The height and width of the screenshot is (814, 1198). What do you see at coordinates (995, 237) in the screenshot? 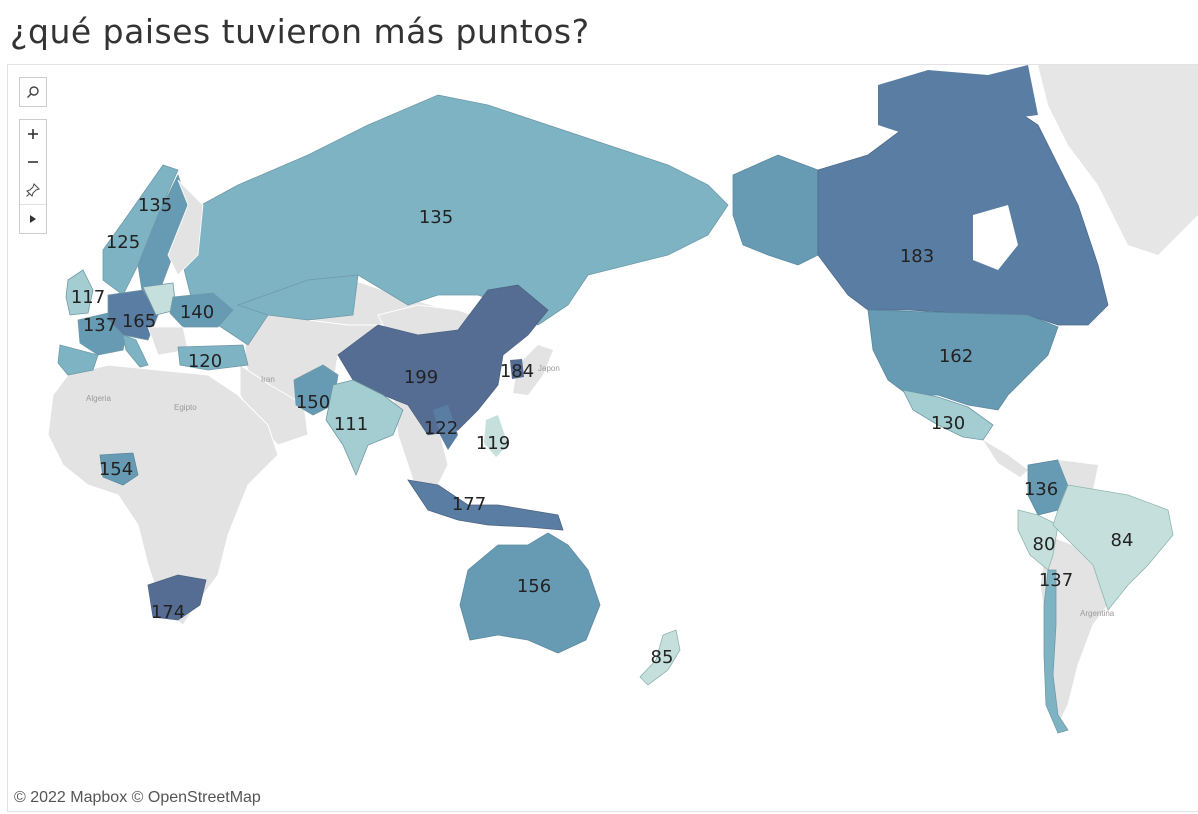
I see `hudson-bay` at bounding box center [995, 237].